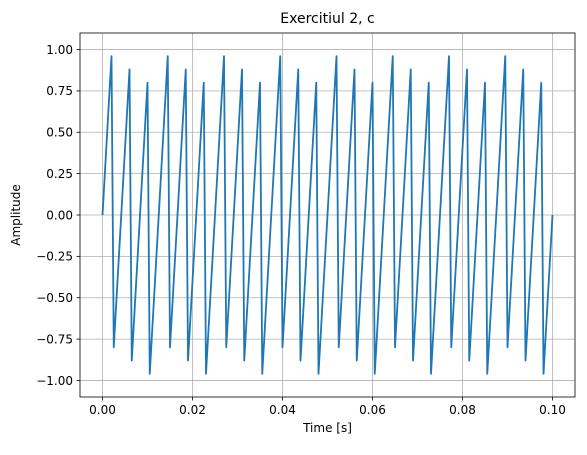 The width and height of the screenshot is (587, 455). Describe the element at coordinates (59, 174) in the screenshot. I see `y-tick-label: 0.25` at that location.